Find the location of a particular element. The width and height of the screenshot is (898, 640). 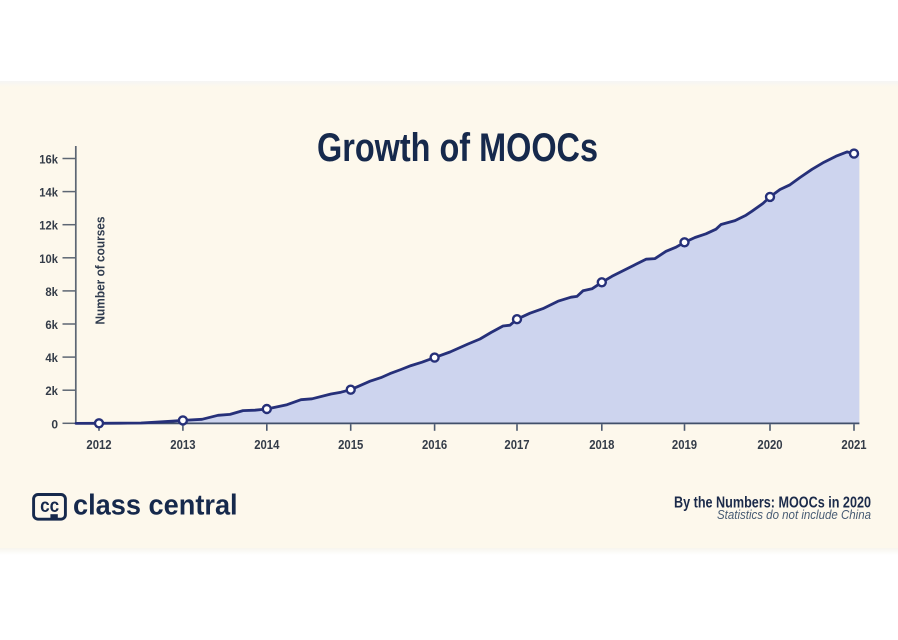

svg-text: cc is located at coordinates (49, 506).